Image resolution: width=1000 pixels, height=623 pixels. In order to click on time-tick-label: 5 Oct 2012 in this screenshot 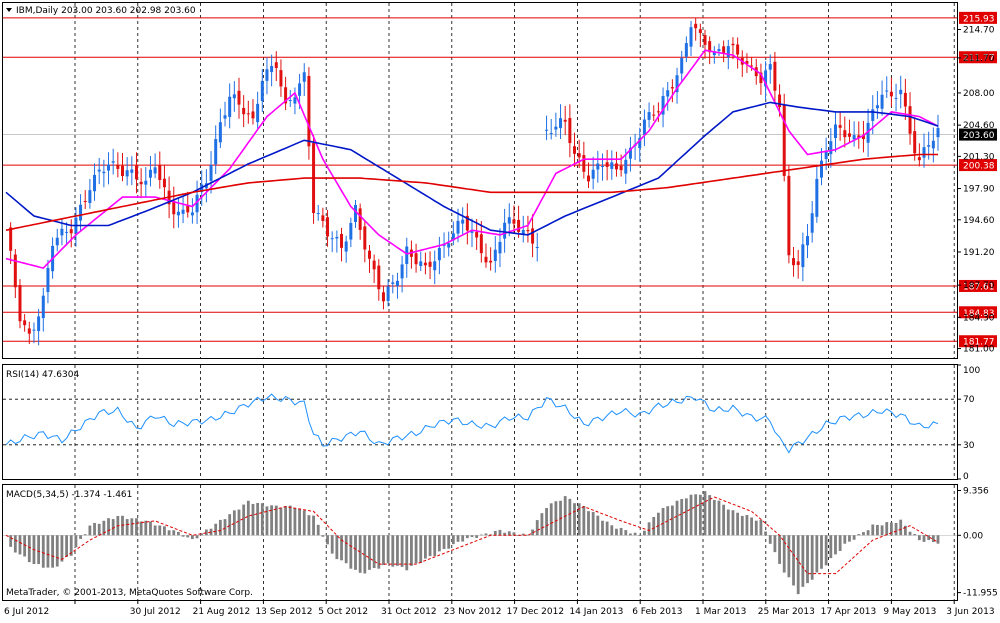, I will do `click(343, 612)`.